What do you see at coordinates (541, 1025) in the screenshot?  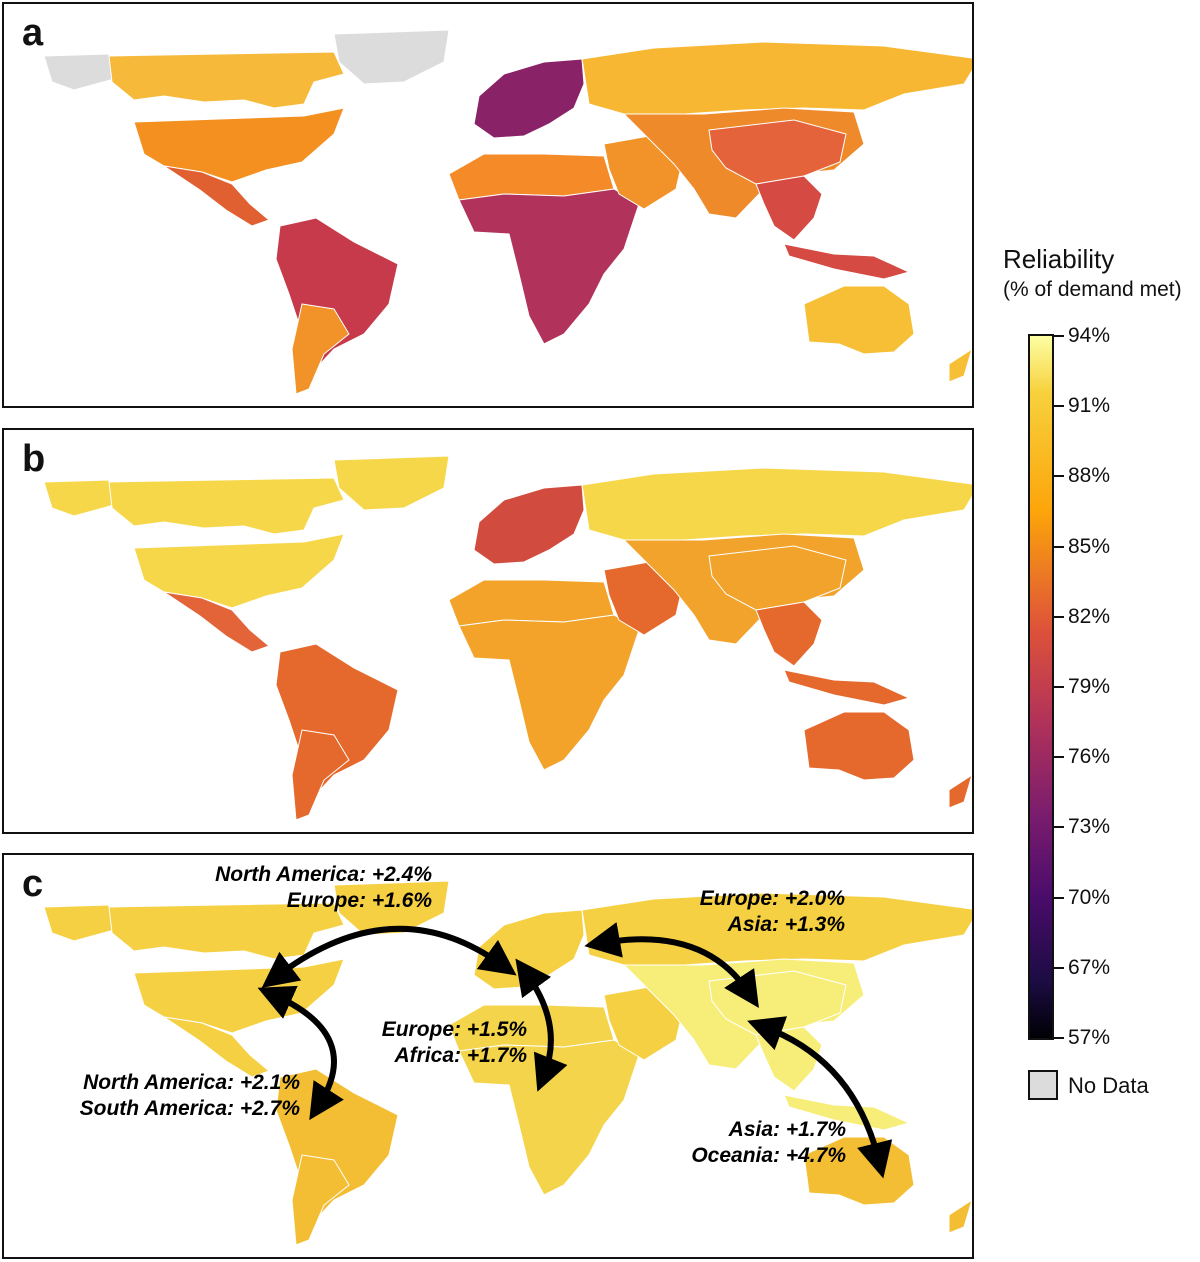 I see `arrow-europe-africa` at bounding box center [541, 1025].